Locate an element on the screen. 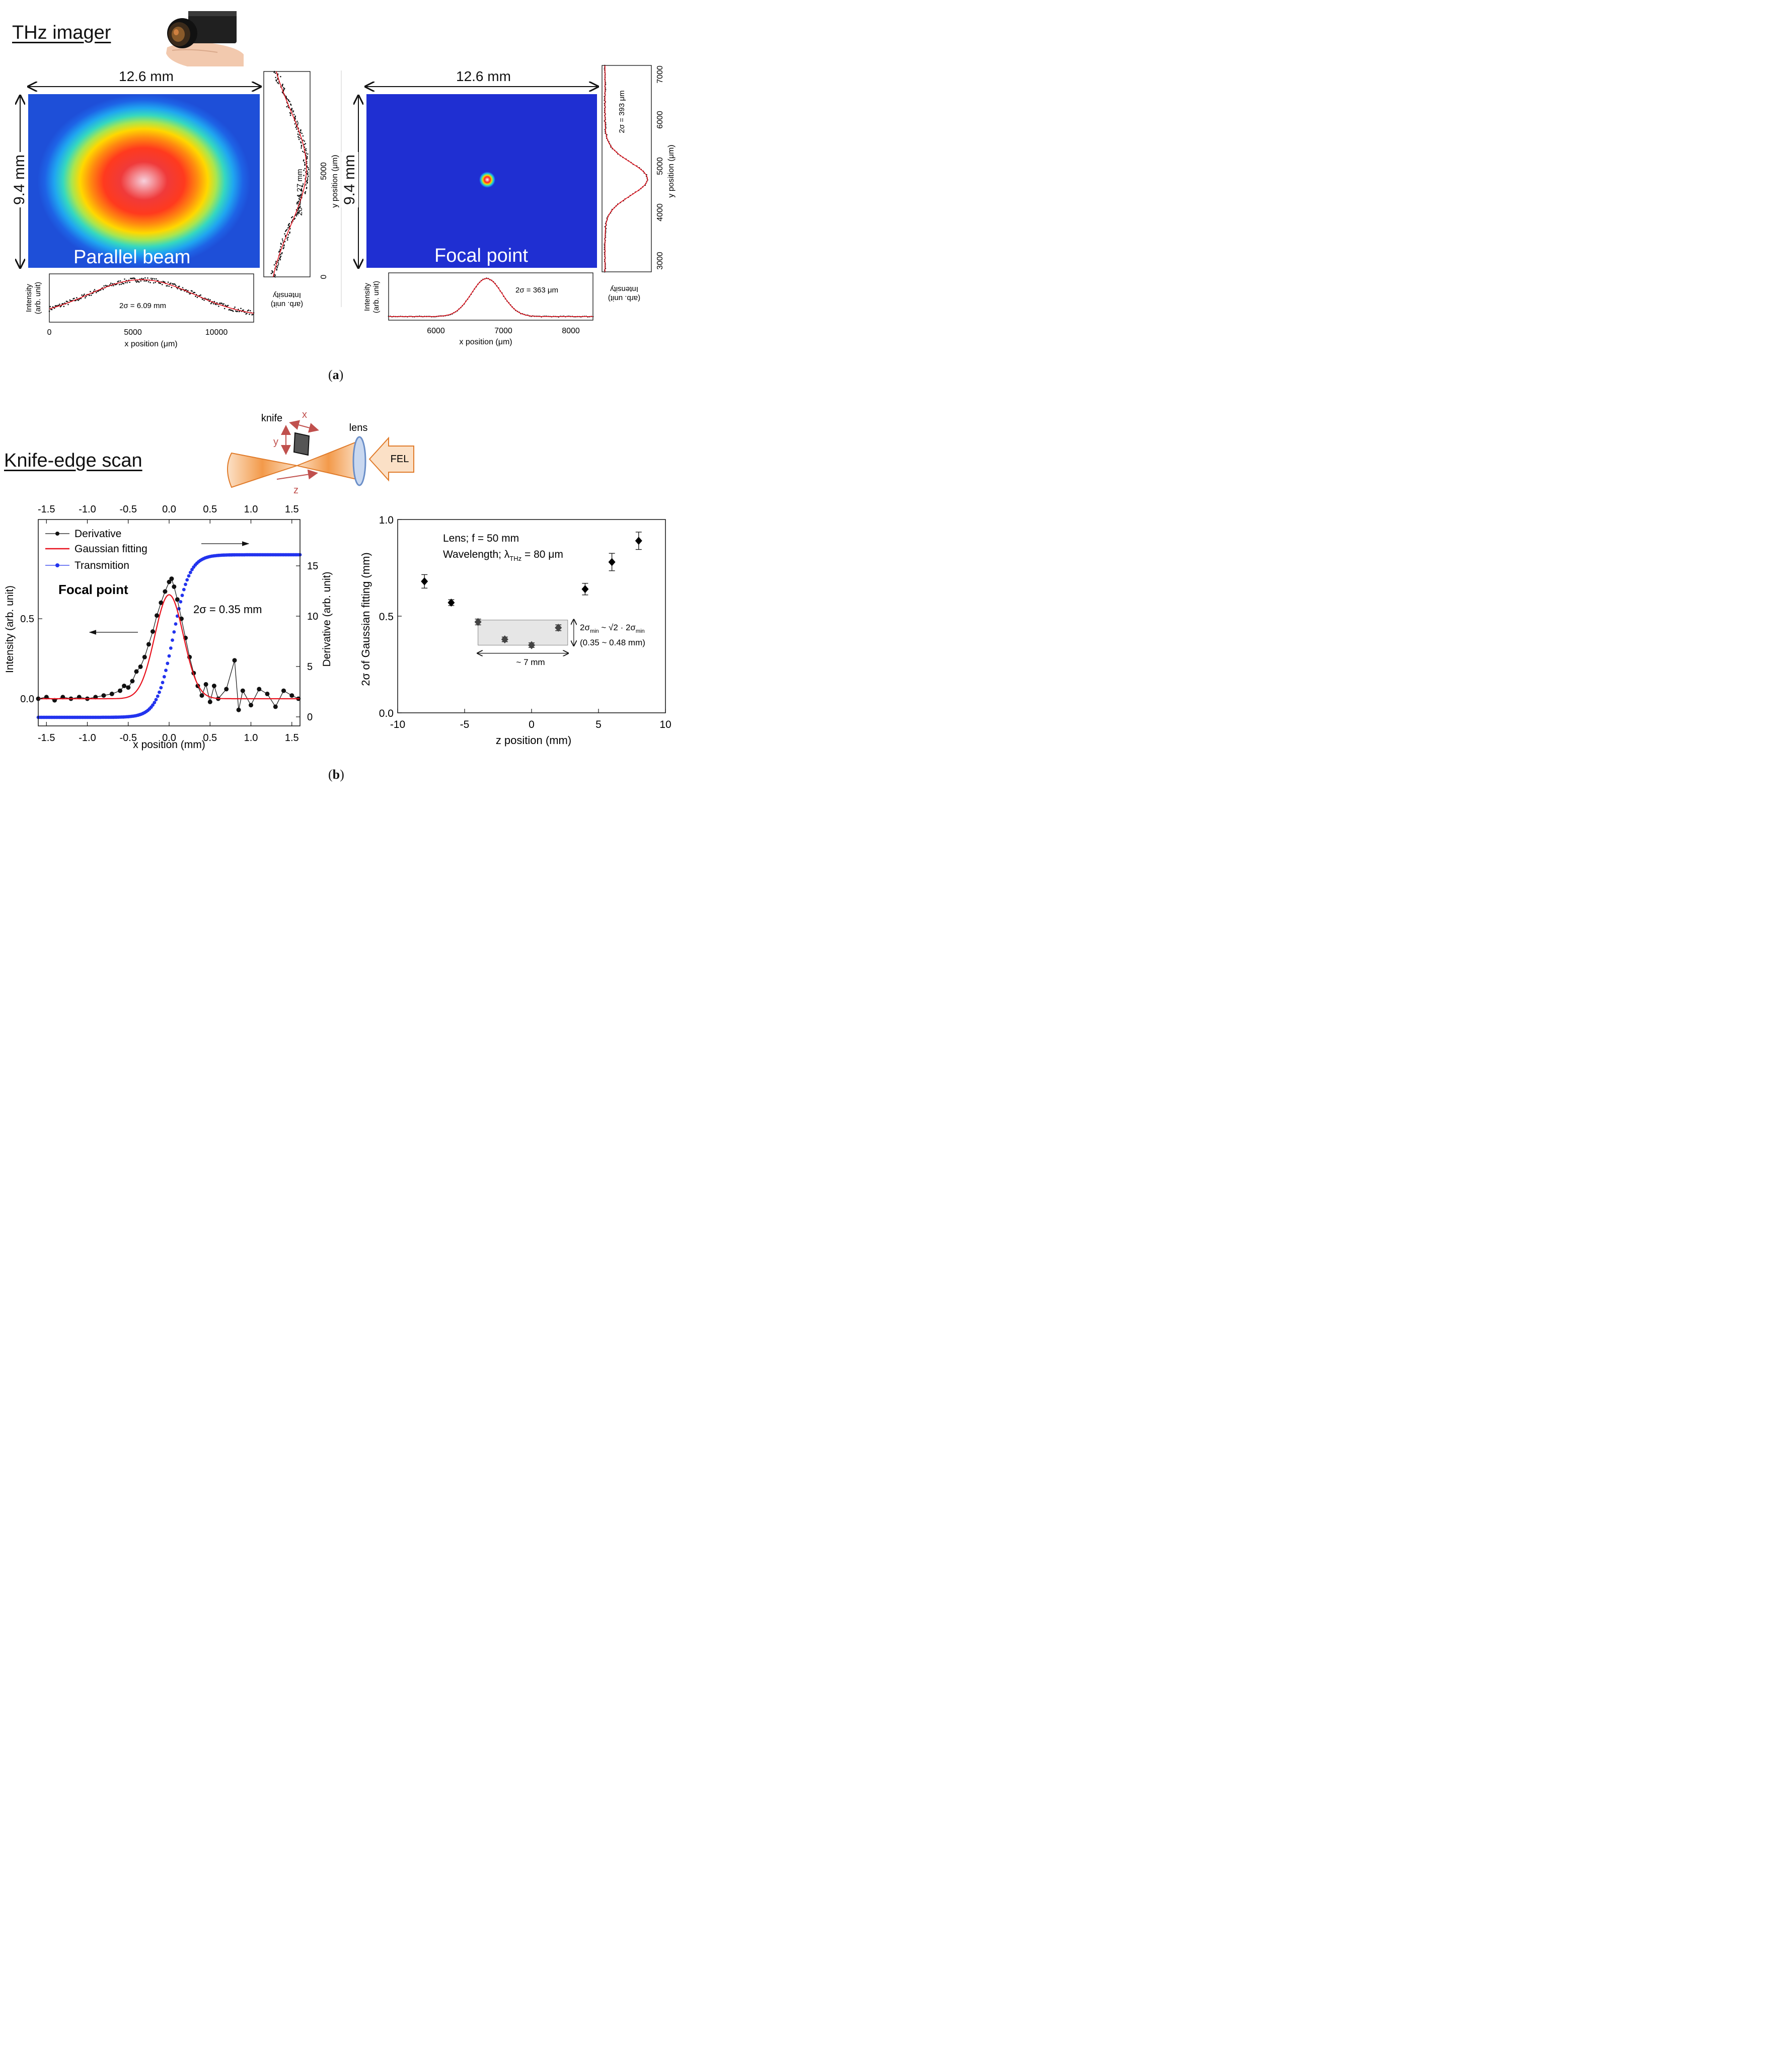 This screenshot has width=1792, height=2070. left-x-tick-0: 0 is located at coordinates (49, 332).